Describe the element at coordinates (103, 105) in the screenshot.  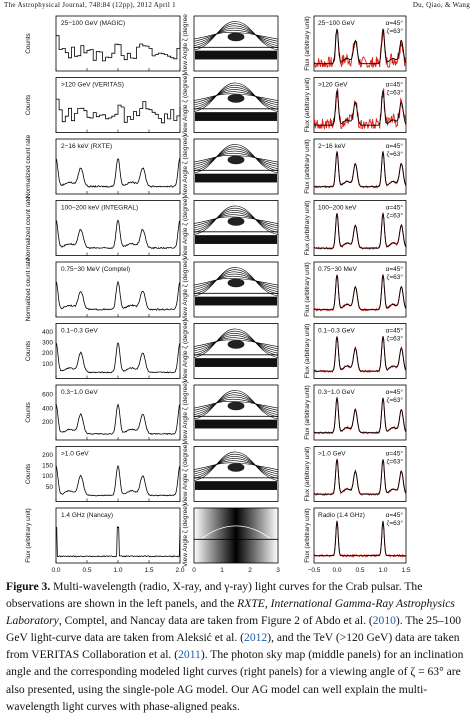
I see `left-panel-2: >120 GeV (VERITAS) Counts` at that location.